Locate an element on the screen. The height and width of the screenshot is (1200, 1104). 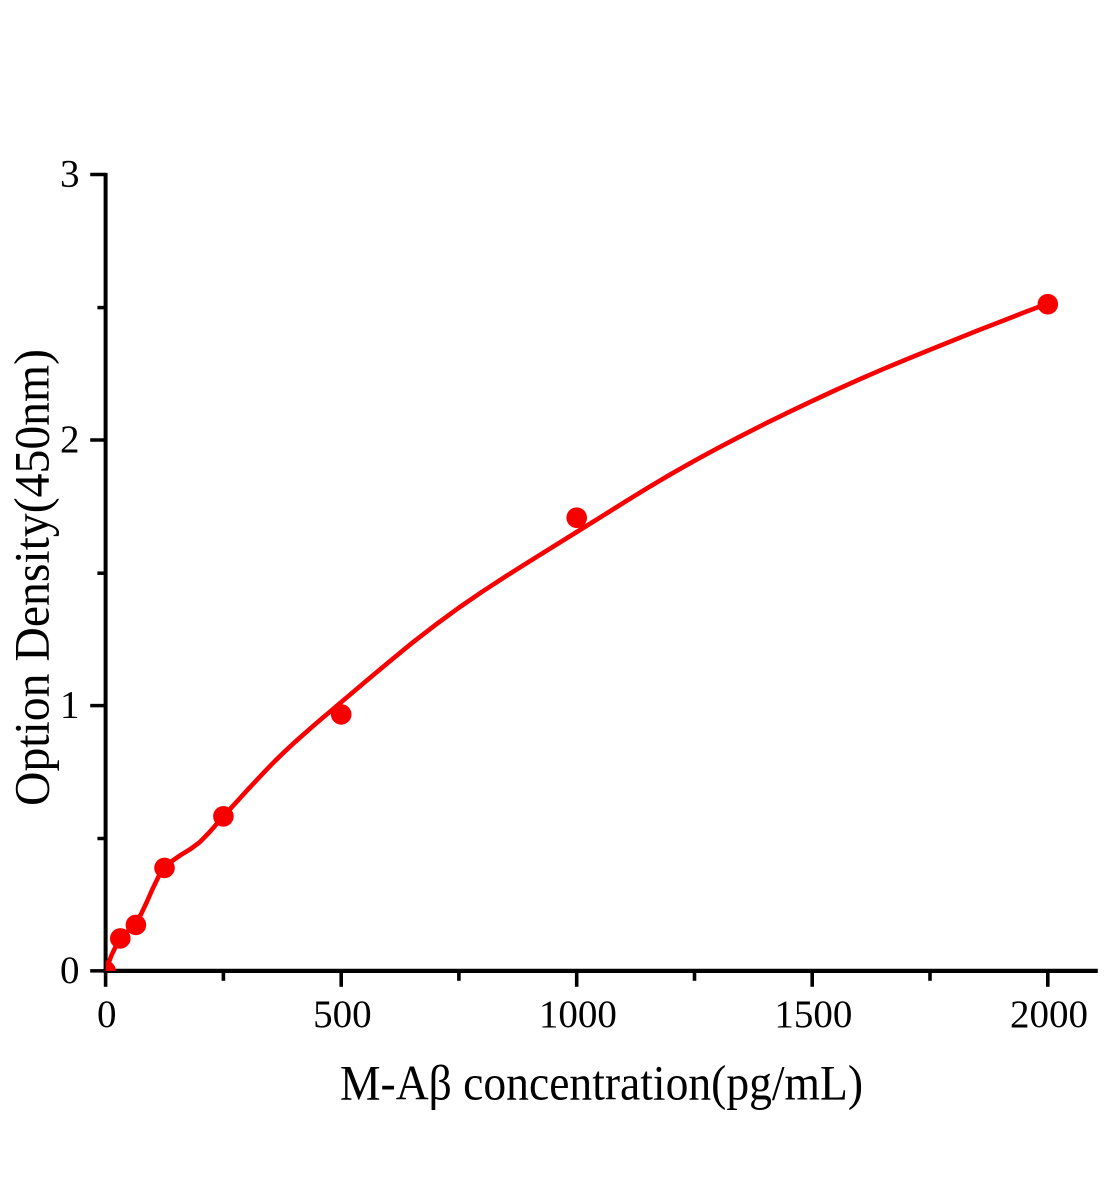
svg-text: 2000 is located at coordinates (1049, 1014).